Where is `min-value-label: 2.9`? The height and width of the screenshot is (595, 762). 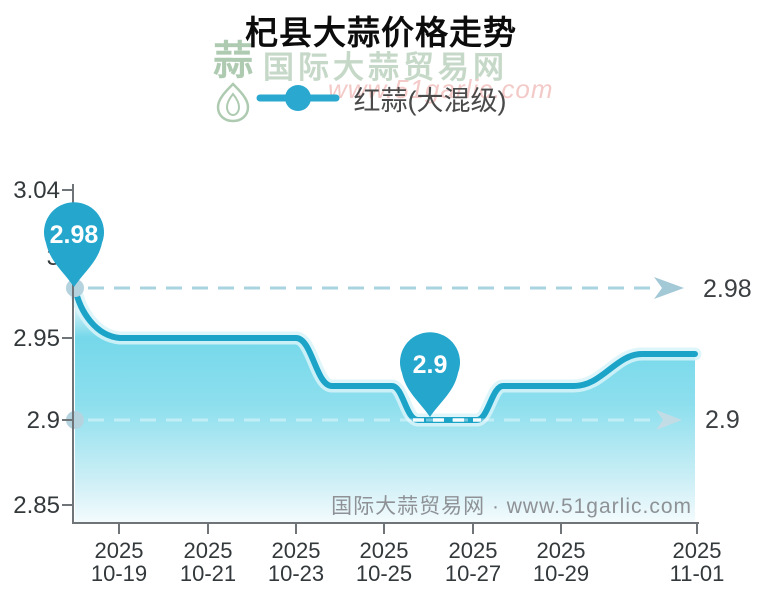
min-value-label: 2.9 is located at coordinates (722, 420).